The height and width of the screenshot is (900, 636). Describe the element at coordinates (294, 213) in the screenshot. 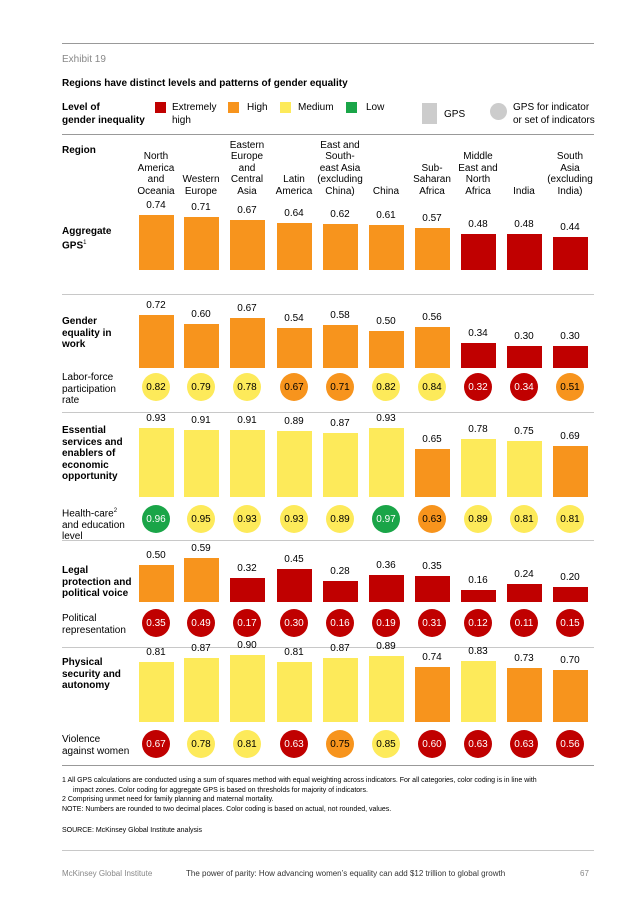

I see `gps-bar-label: 0.64` at that location.